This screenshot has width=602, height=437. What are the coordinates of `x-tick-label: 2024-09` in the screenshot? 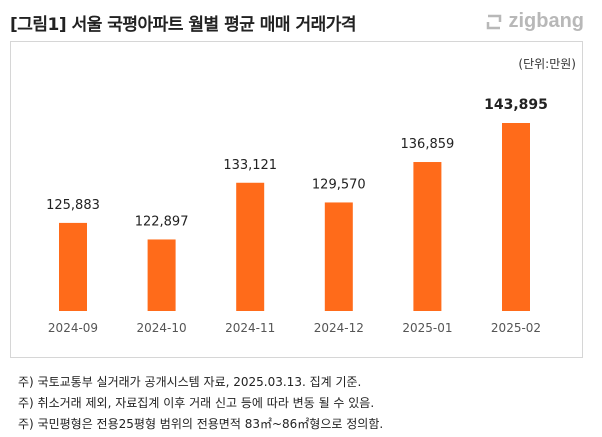 It's located at (73, 328).